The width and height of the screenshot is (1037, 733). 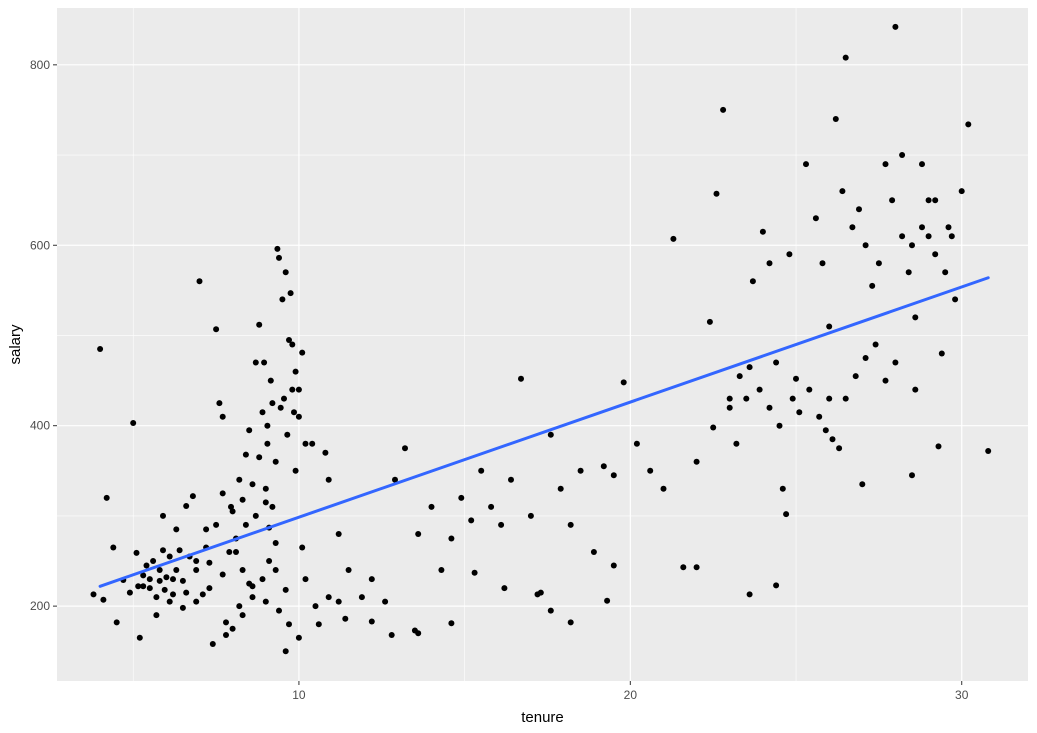 I want to click on x-axis-ticks: 10 20 30, so click(x=630, y=691).